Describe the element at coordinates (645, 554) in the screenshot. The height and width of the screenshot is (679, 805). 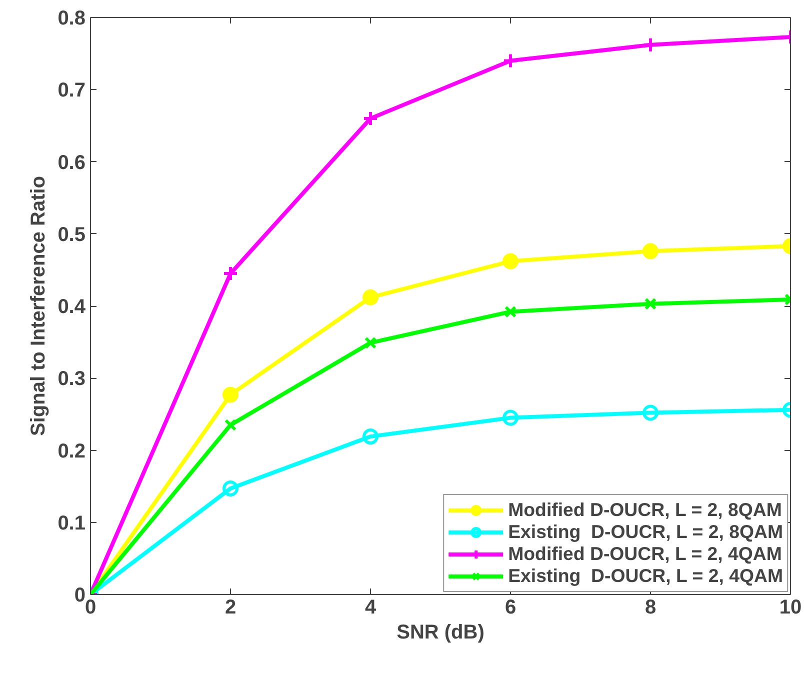
I see `legend-label: Modified D-OUCR, L = 2, 4QAM` at that location.